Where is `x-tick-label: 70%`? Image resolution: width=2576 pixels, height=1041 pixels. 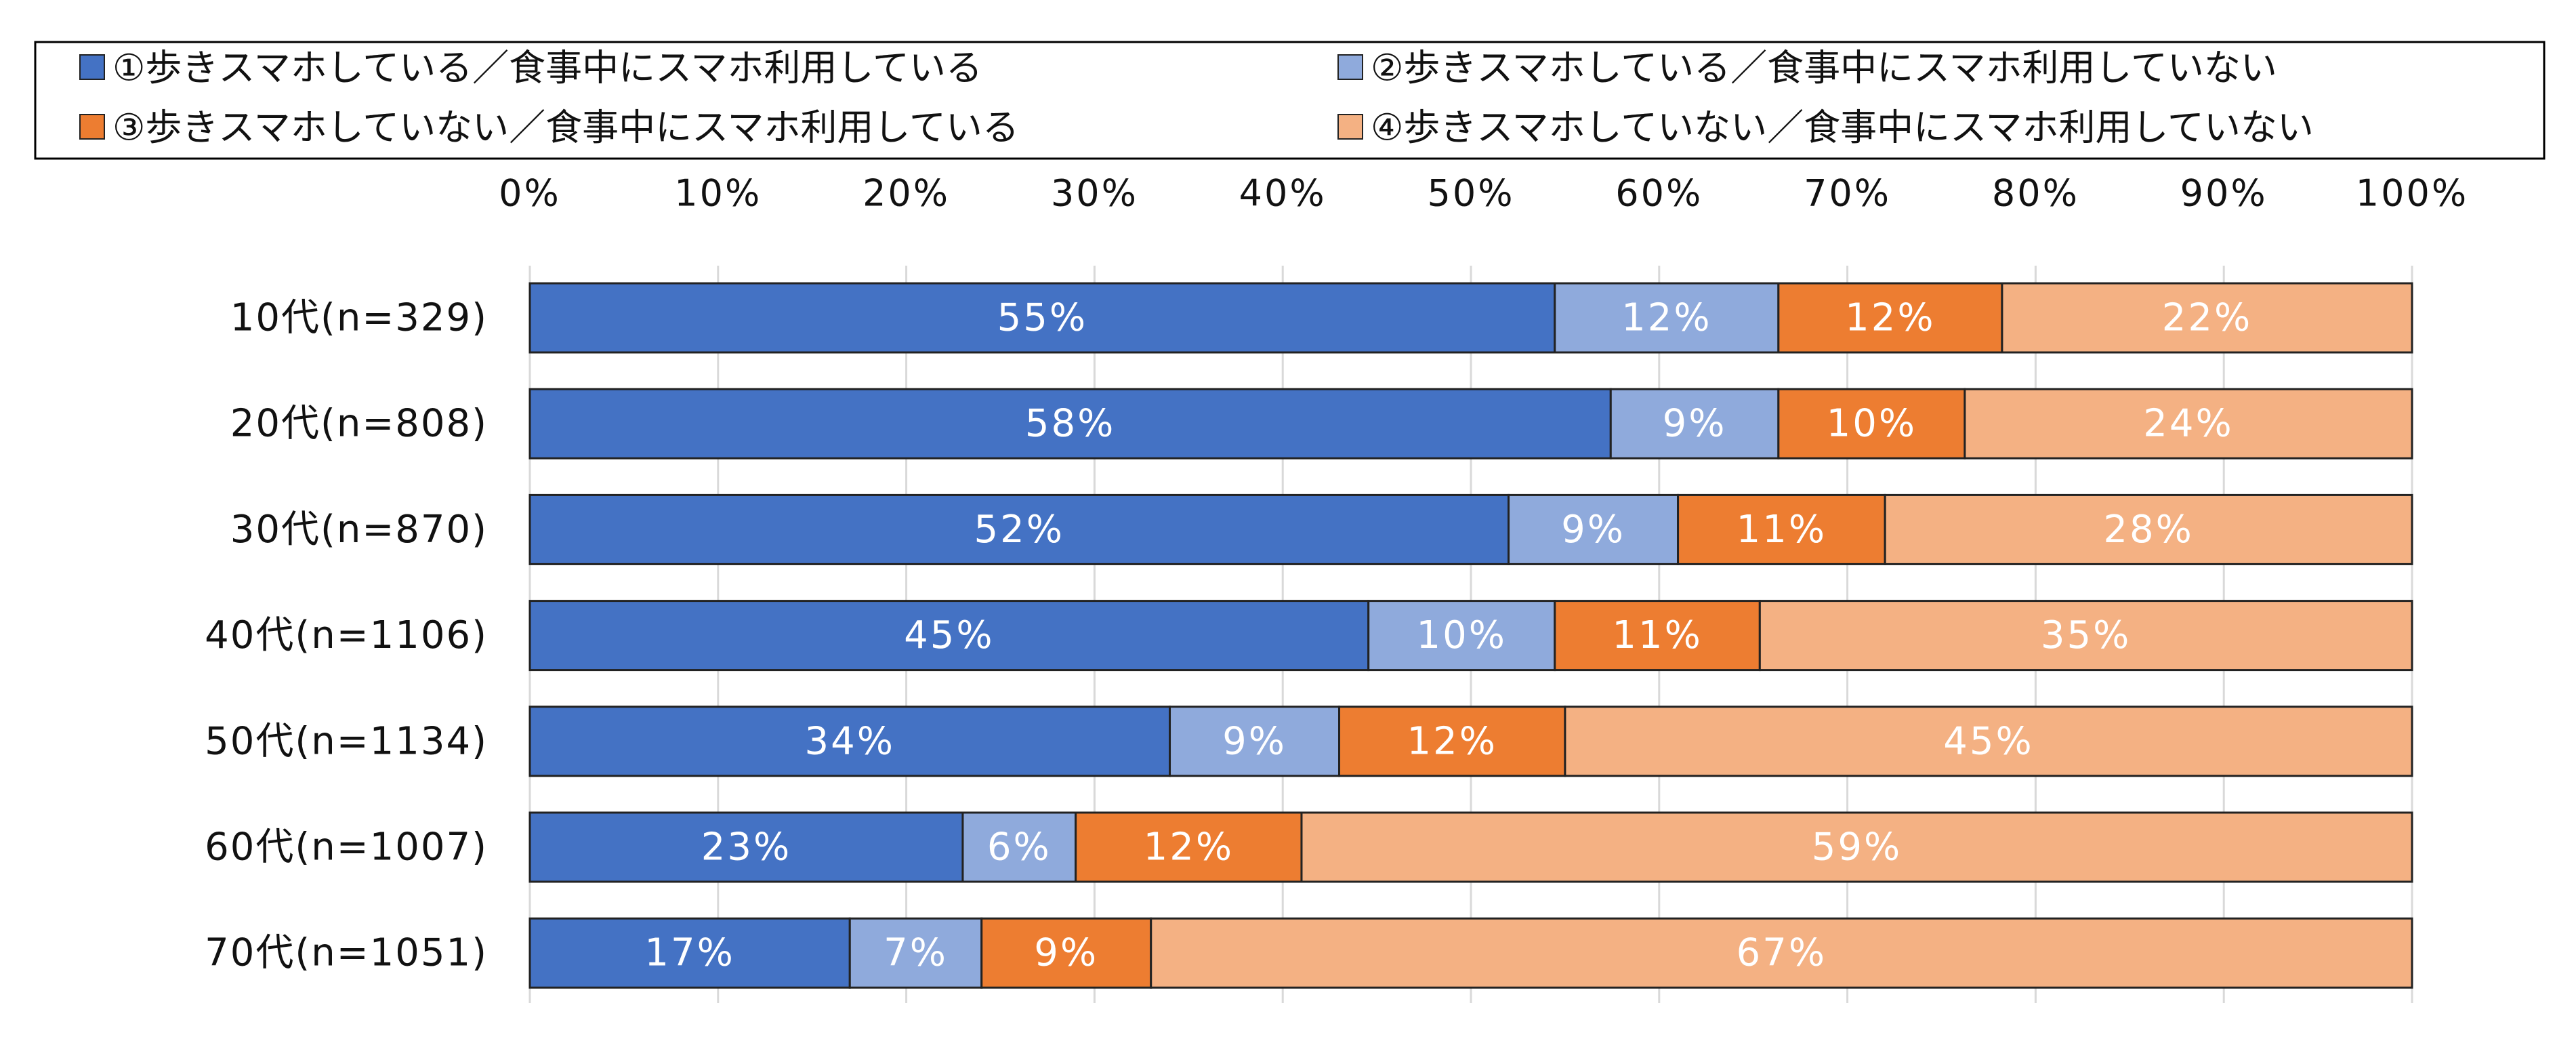 x-tick-label: 70% is located at coordinates (1847, 193).